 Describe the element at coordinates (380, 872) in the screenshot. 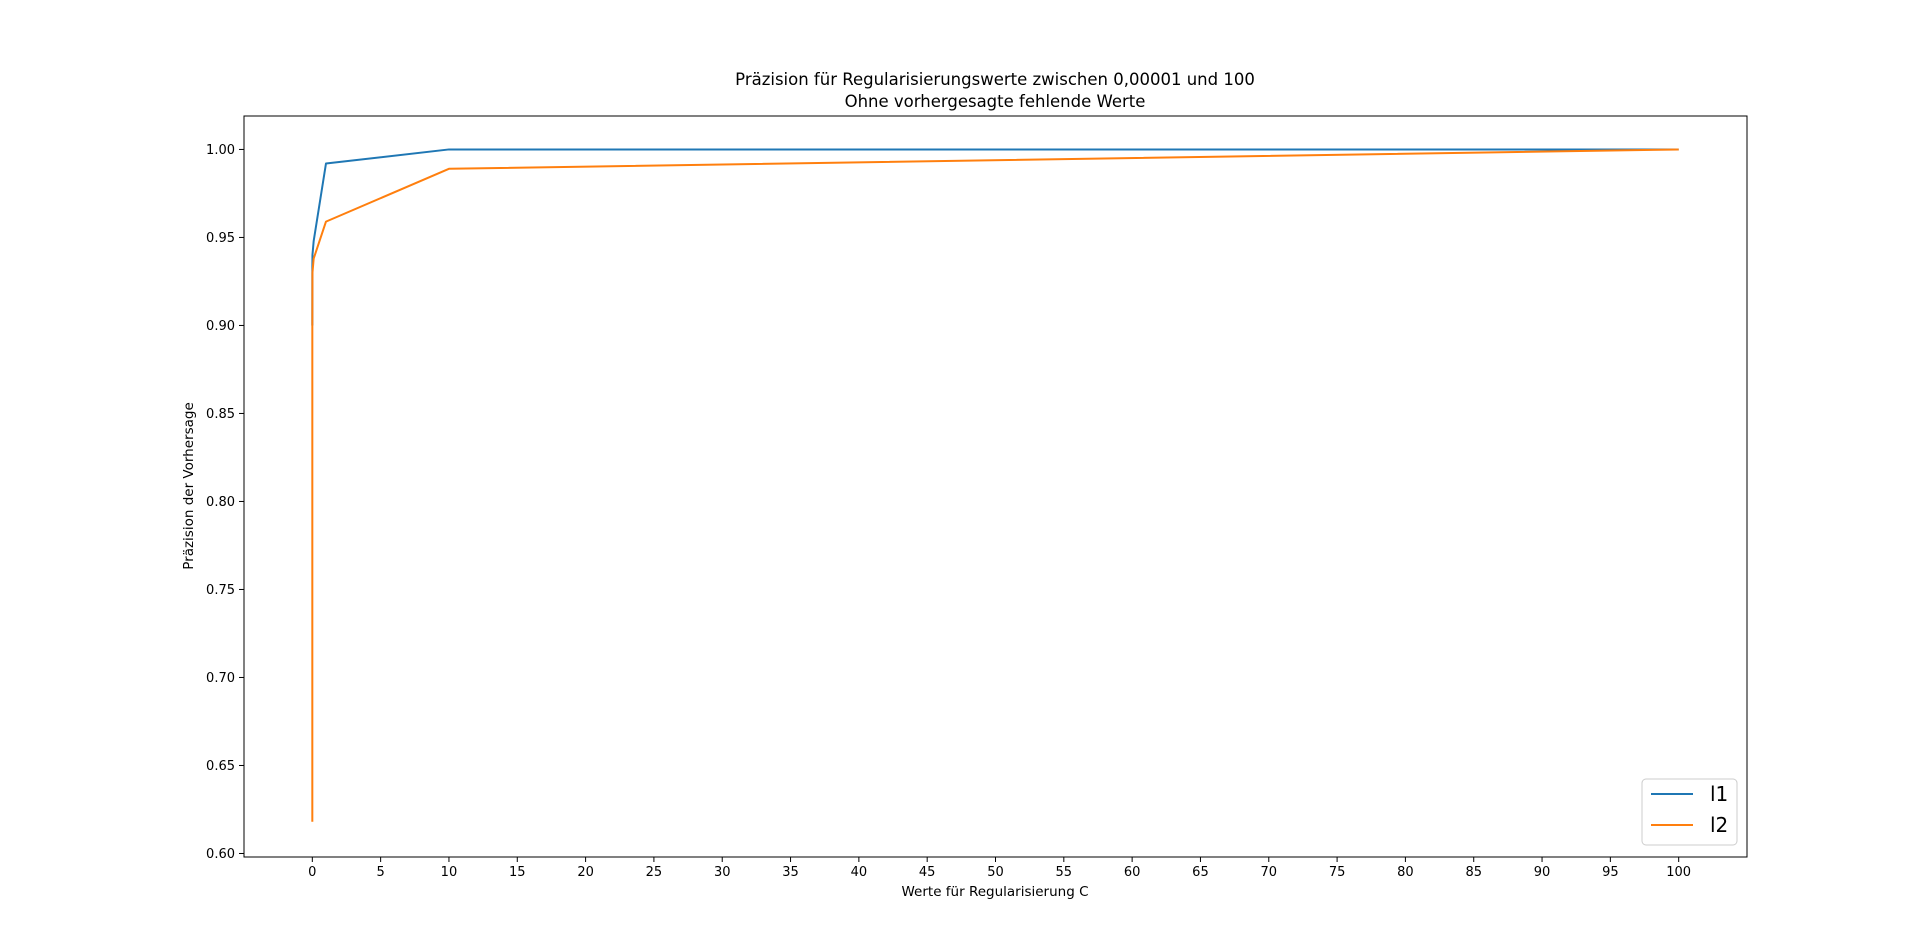

I see `x-tick-label: 5` at that location.